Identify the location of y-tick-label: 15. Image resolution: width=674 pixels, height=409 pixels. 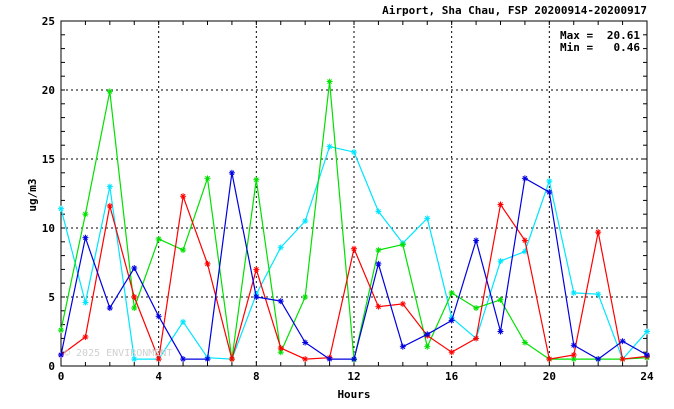
(48, 159).